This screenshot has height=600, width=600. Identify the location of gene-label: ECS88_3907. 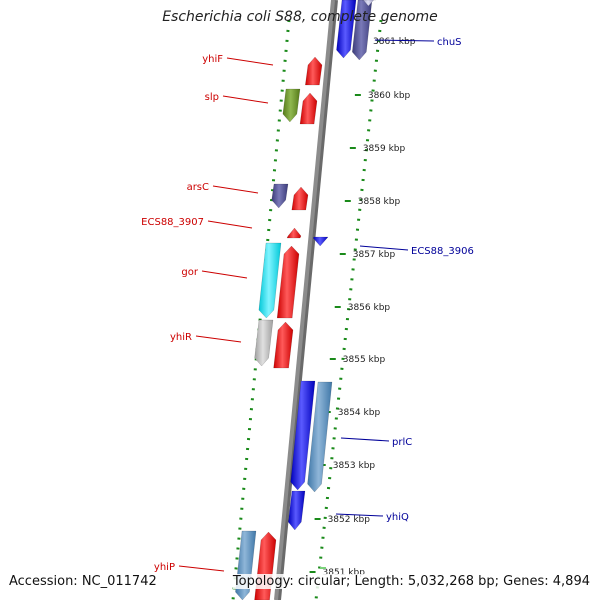
(172, 222).